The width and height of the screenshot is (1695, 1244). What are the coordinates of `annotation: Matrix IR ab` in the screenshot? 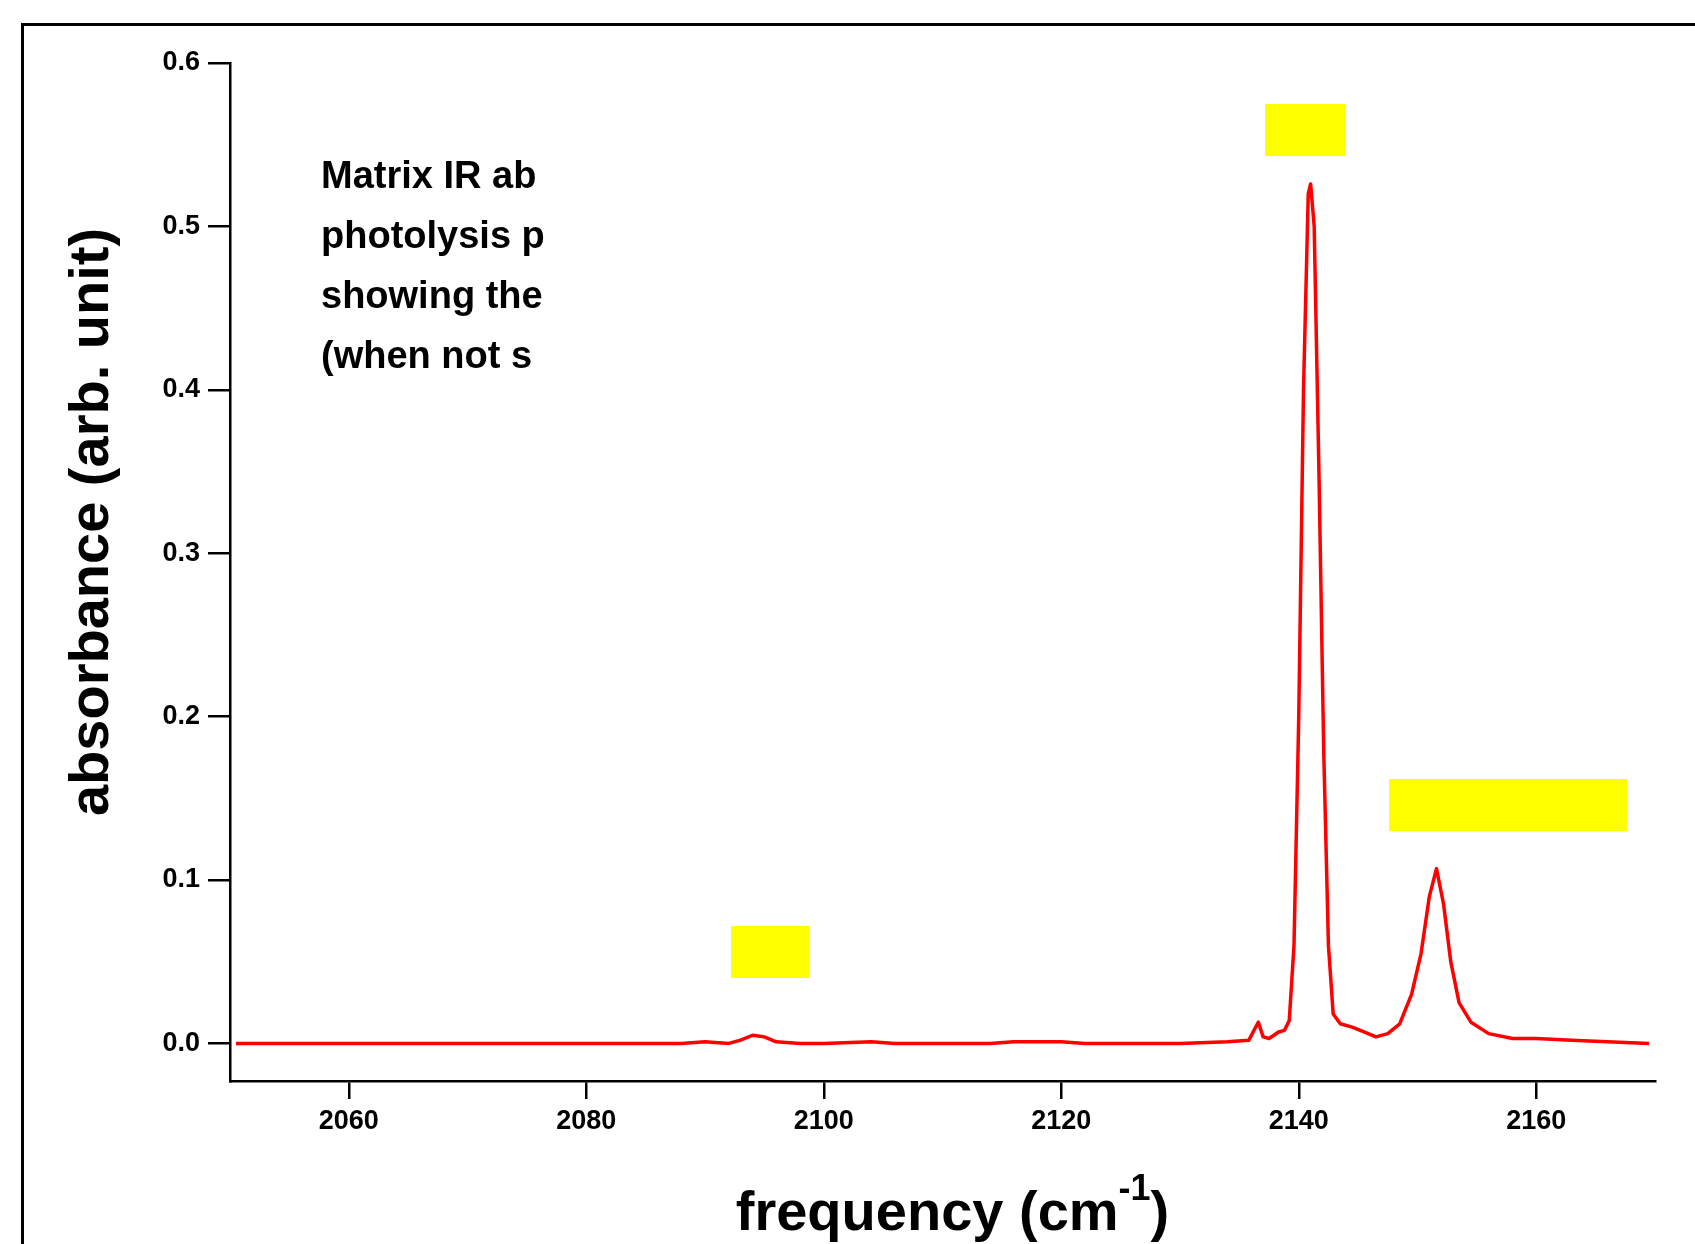 It's located at (429, 175).